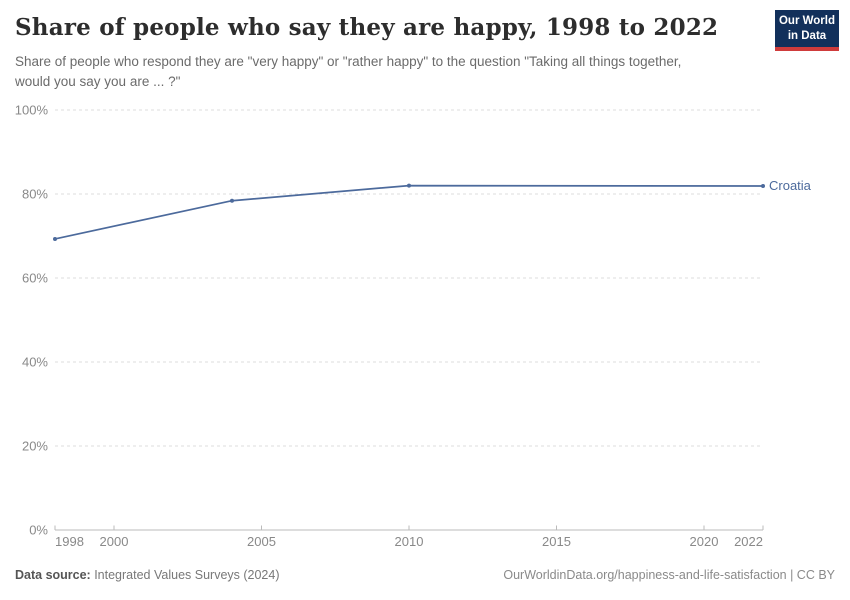 This screenshot has width=850, height=600. I want to click on data-source-value: Integrated Values Surveys (2024), so click(185, 575).